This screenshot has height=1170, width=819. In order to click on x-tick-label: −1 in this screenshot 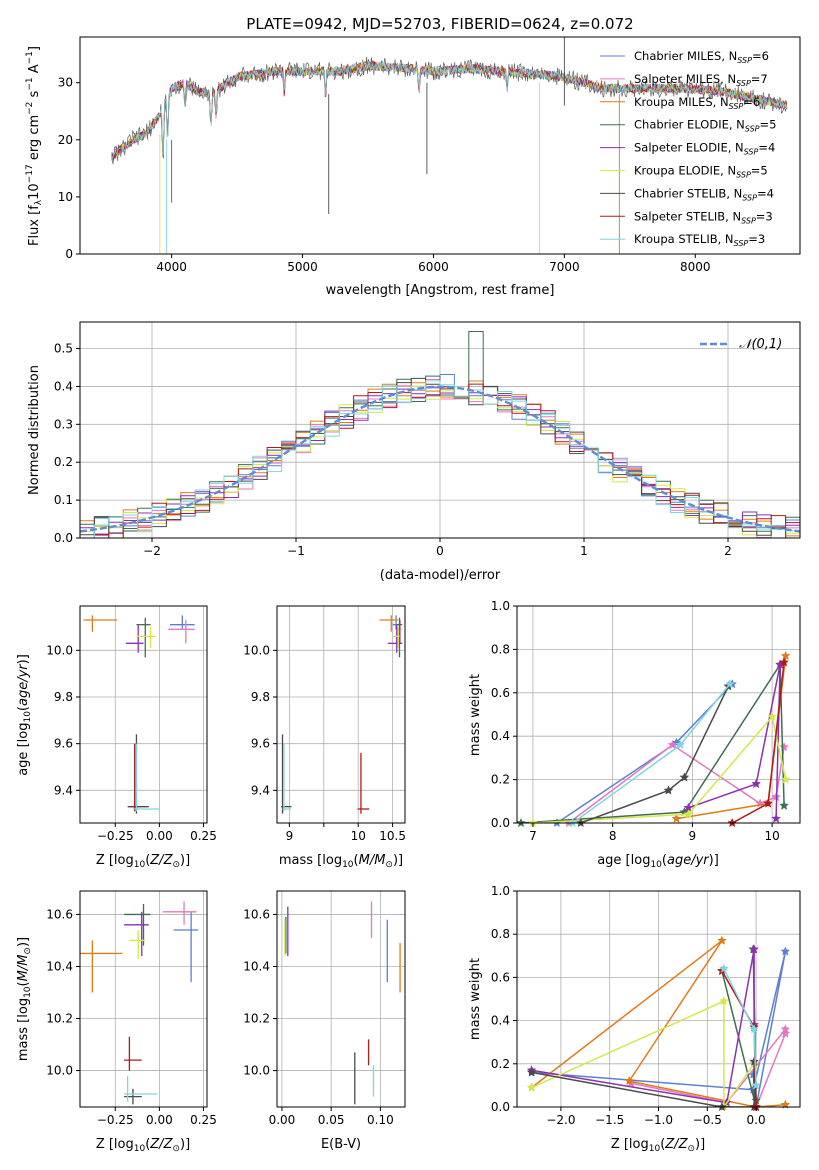, I will do `click(296, 551)`.